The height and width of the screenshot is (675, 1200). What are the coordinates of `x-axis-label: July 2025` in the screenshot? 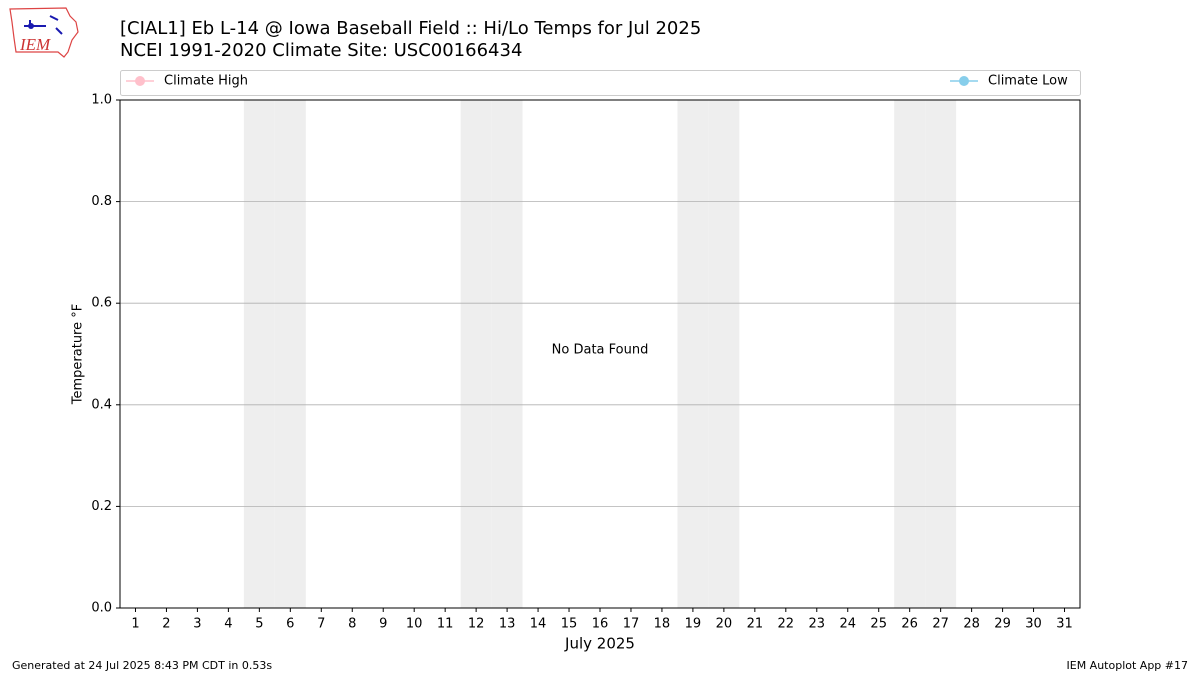 It's located at (599, 644).